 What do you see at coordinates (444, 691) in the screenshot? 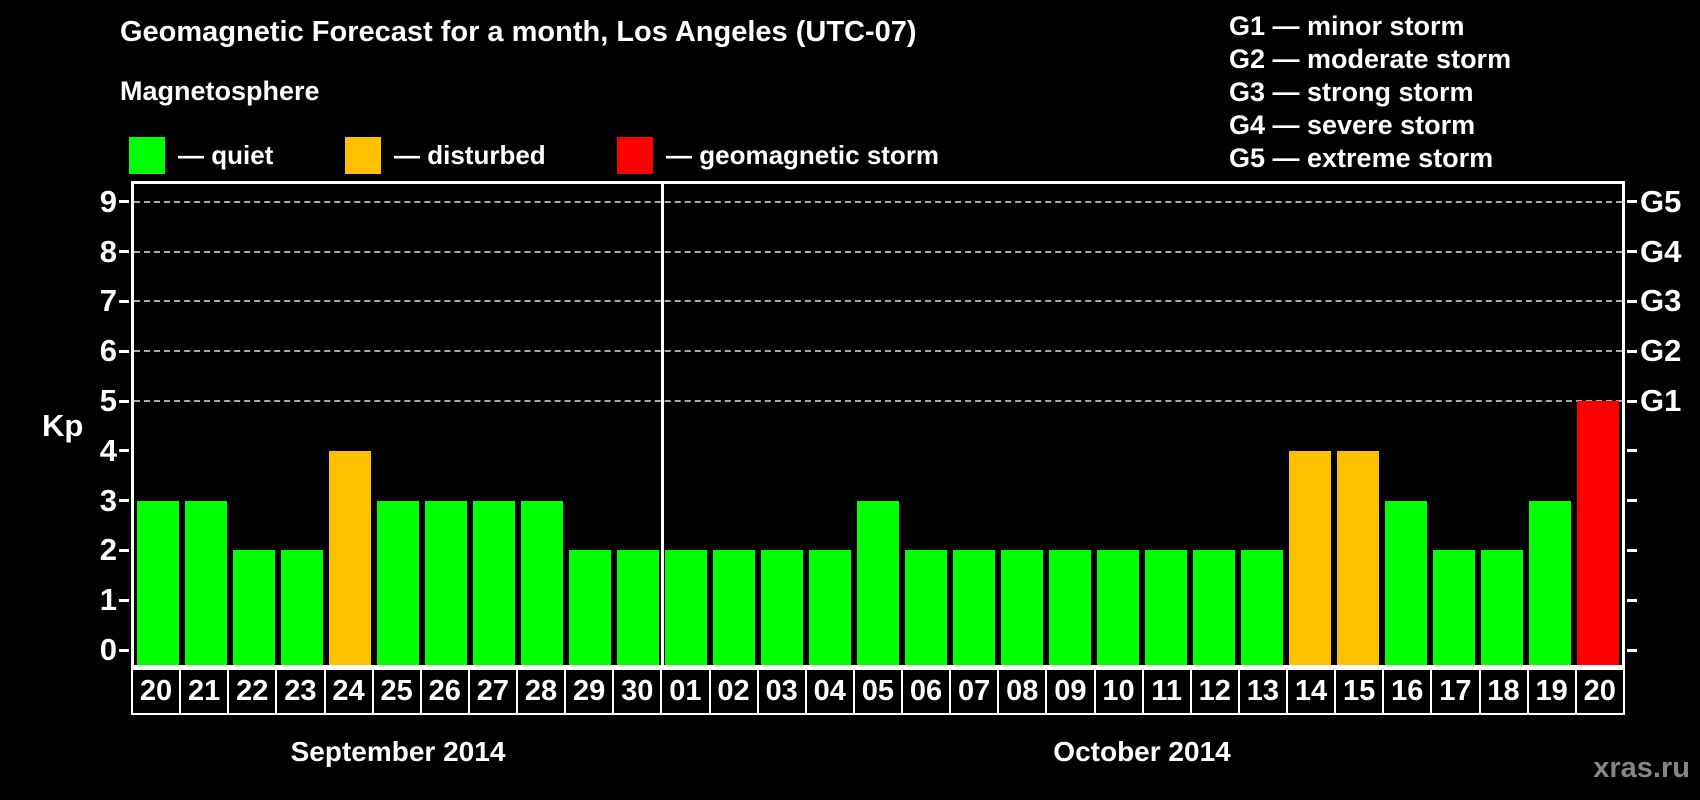
I see `day-label-cell: 26` at bounding box center [444, 691].